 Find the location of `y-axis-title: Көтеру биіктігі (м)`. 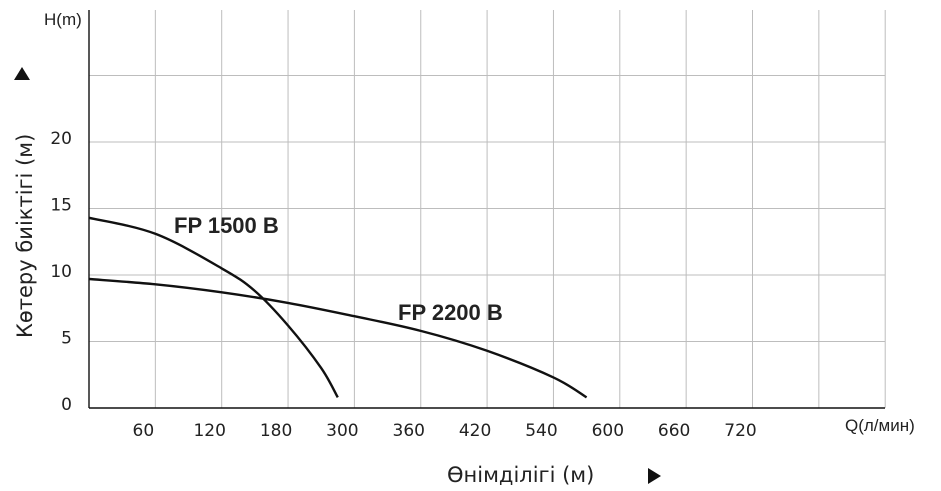

y-axis-title: Көтеру биіктігі (м) is located at coordinates (25, 236).